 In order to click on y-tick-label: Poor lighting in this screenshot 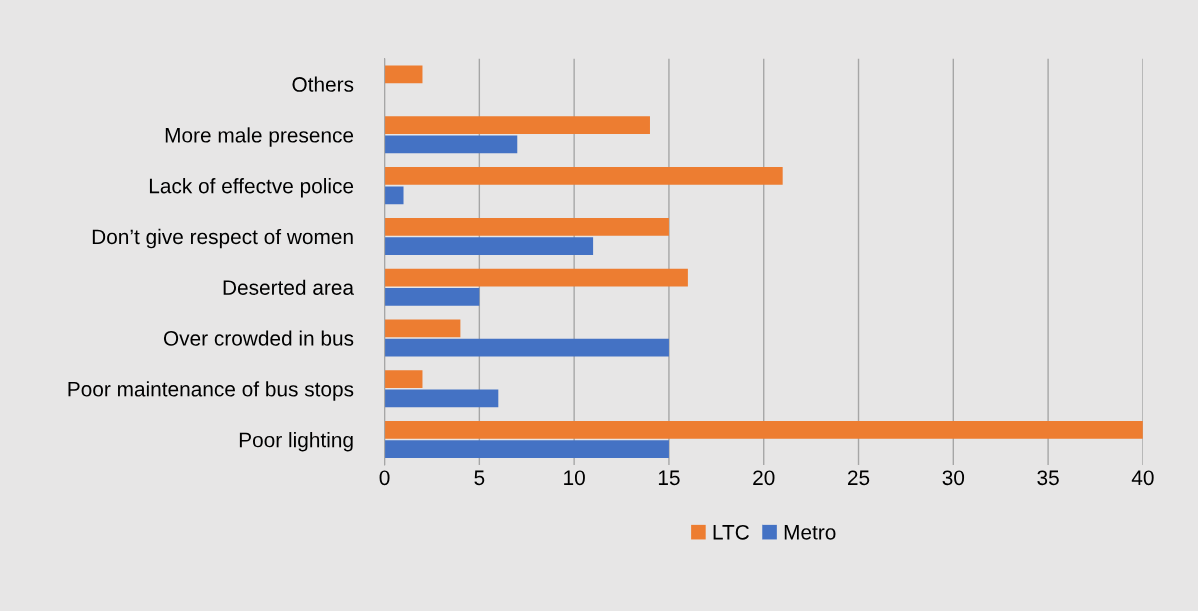, I will do `click(296, 442)`.